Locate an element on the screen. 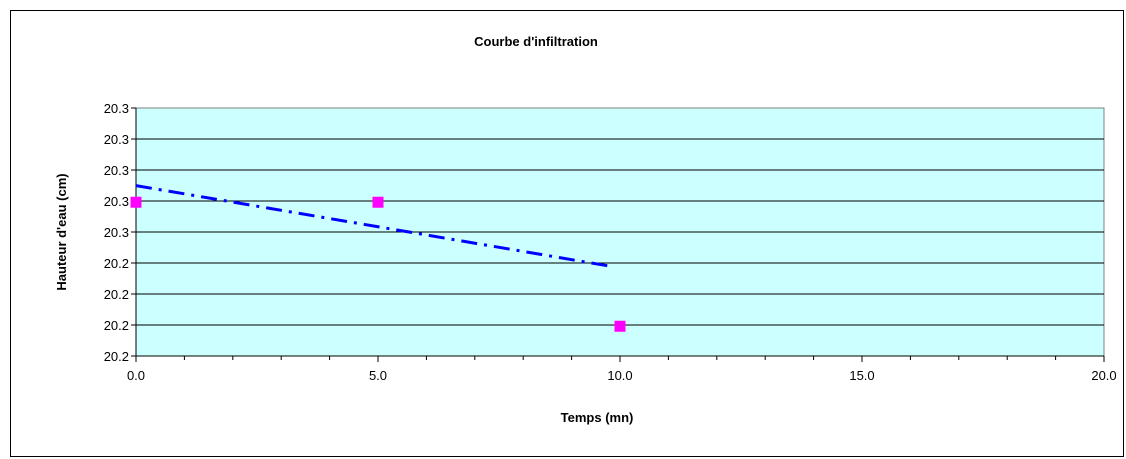 The width and height of the screenshot is (1126, 459). x-tick-label: 20.0 is located at coordinates (1103, 375).